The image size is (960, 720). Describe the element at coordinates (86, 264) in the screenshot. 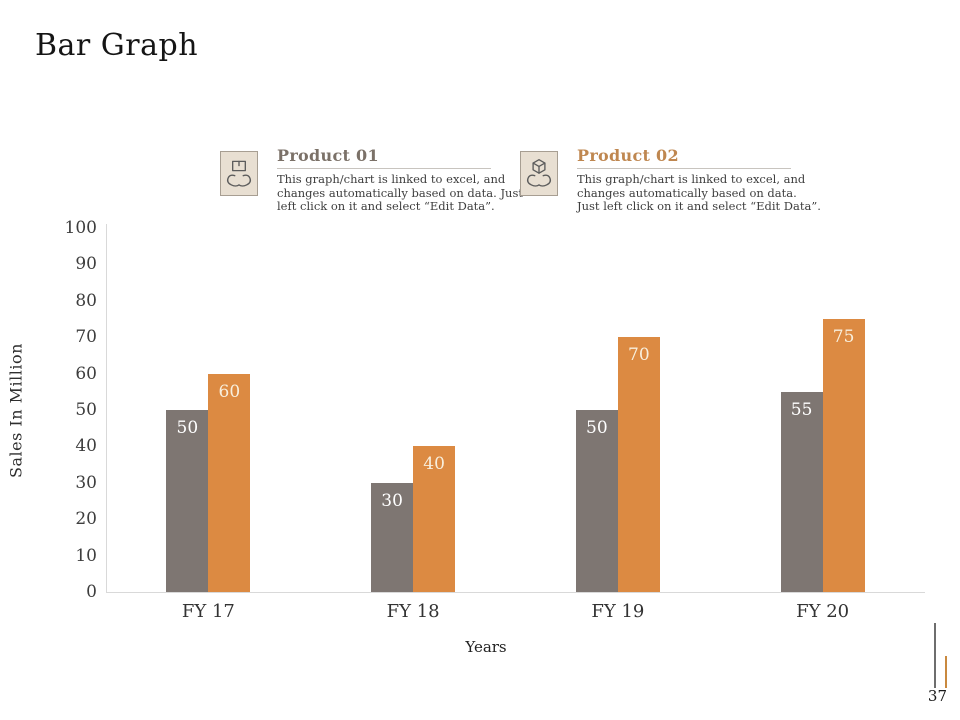

I see `y-tick-label: 90` at that location.